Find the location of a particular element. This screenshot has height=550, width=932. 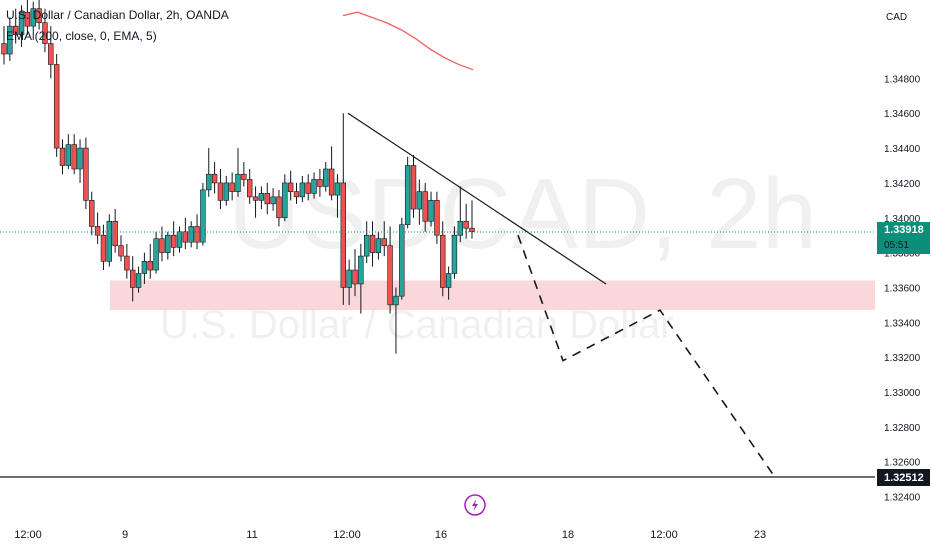

time-tick-label: 18 is located at coordinates (568, 535).